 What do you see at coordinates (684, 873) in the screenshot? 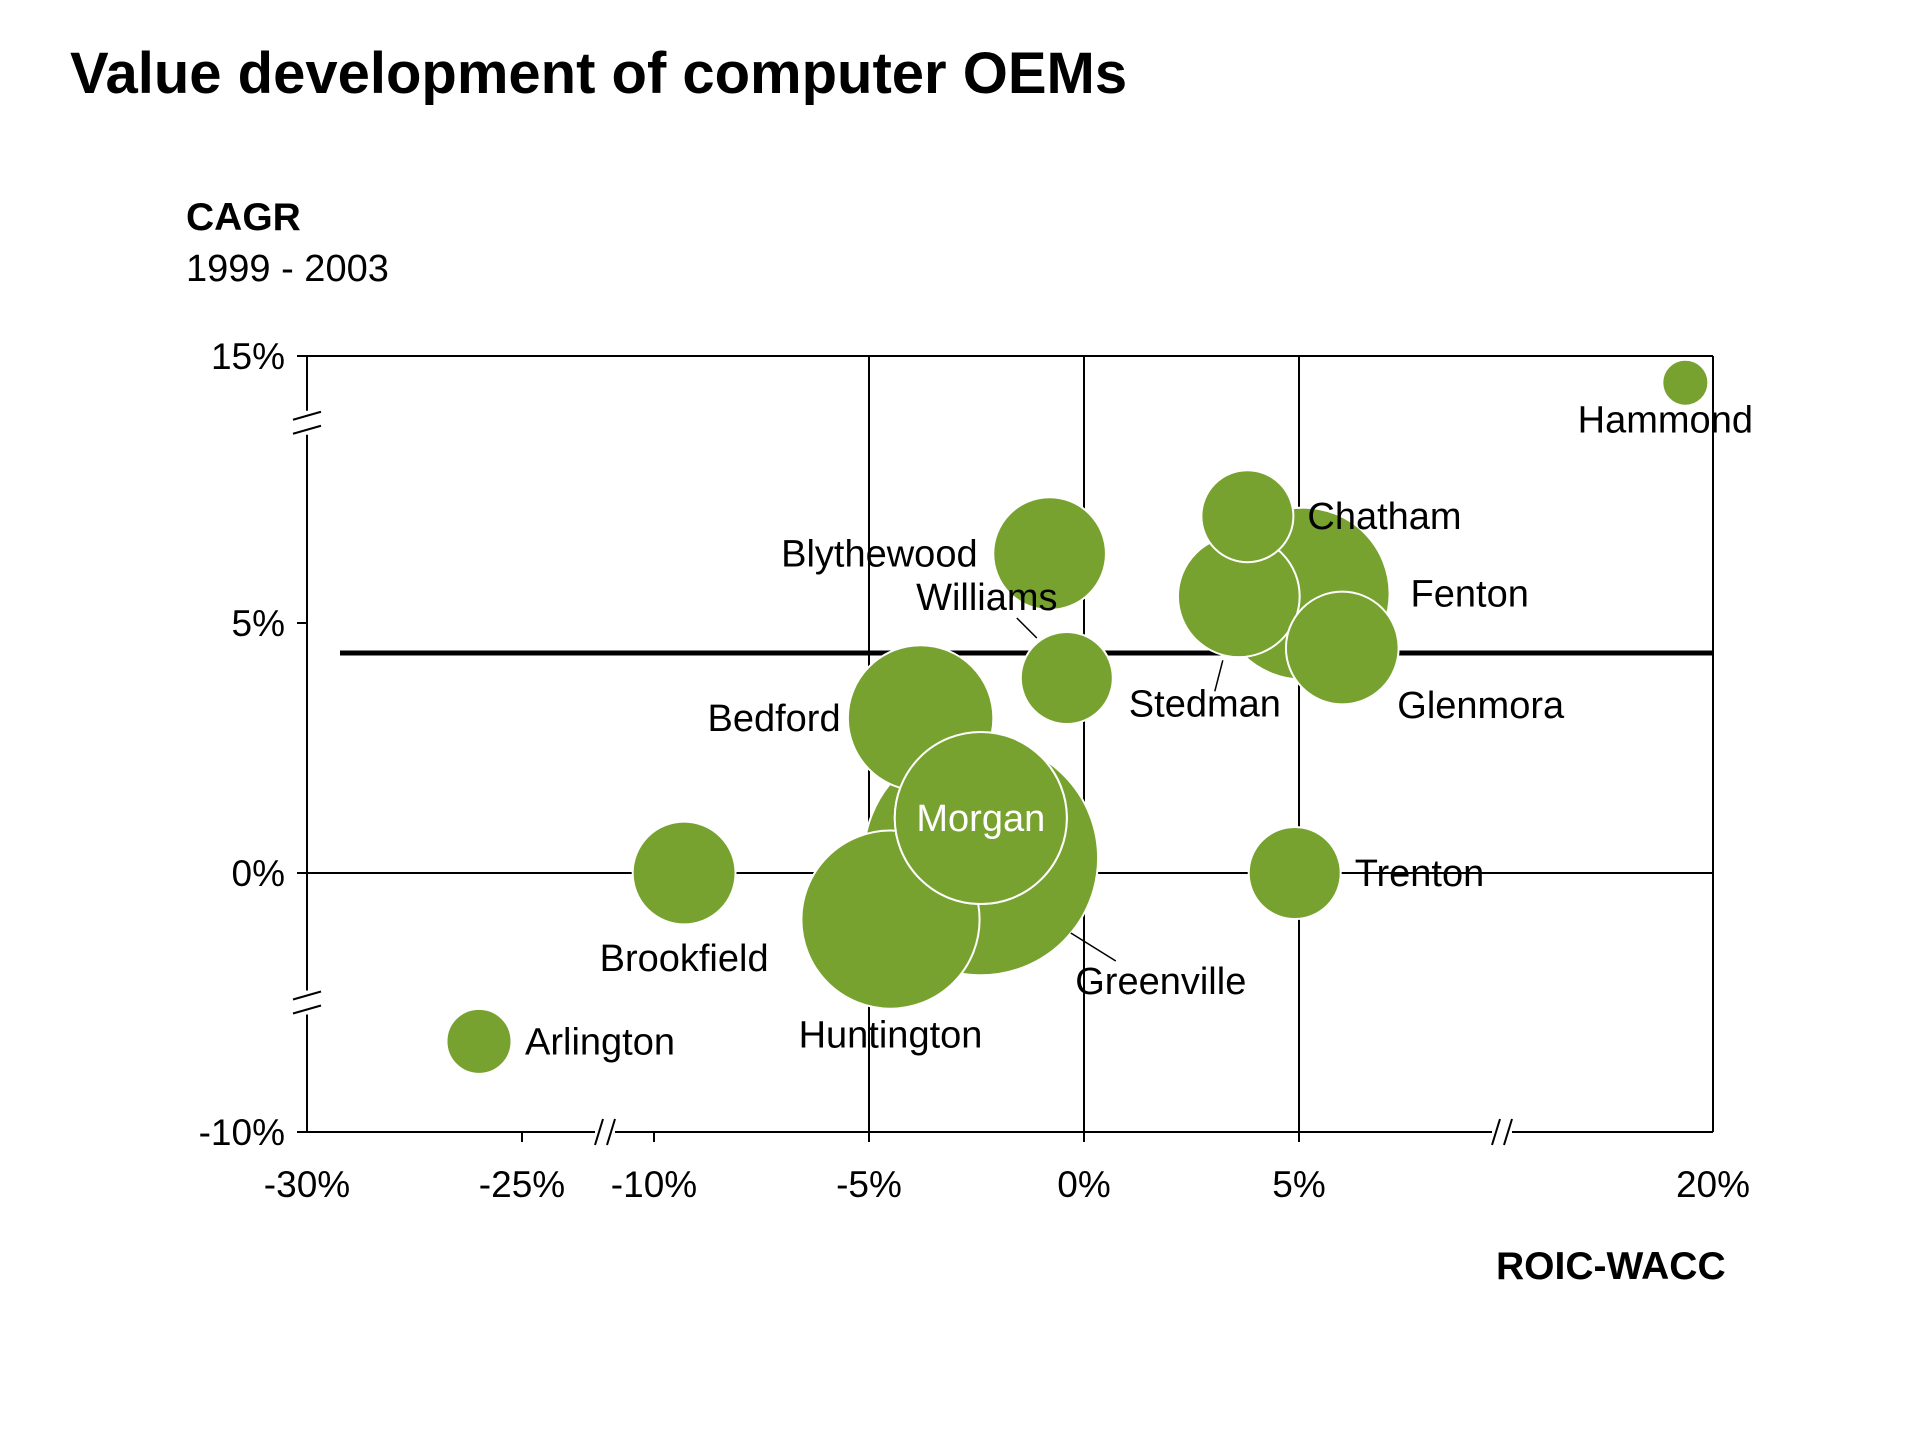
I see `bubble-brookfield` at bounding box center [684, 873].